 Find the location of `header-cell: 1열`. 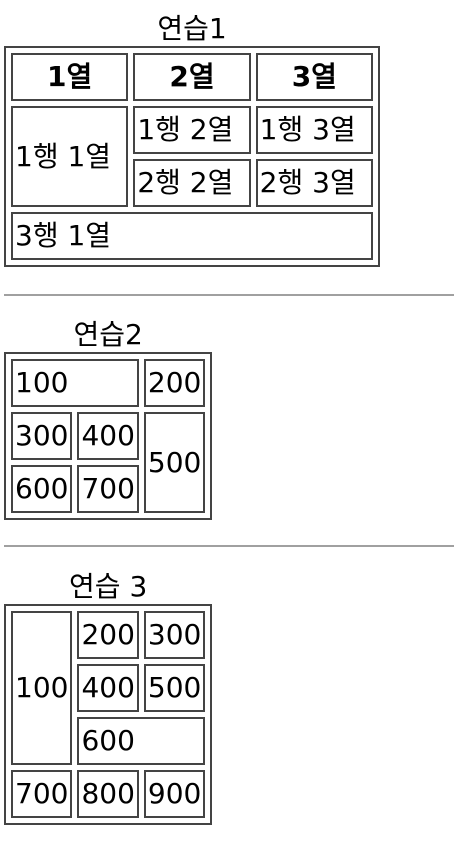

header-cell: 1열 is located at coordinates (70, 77).